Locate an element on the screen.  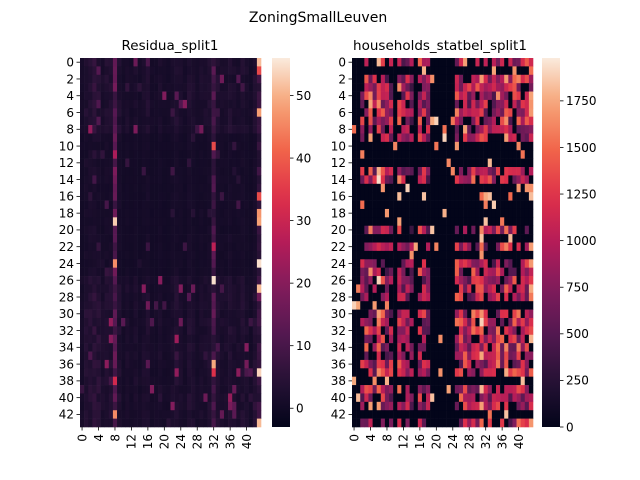
x-tick-label: 8 is located at coordinates (115, 438).